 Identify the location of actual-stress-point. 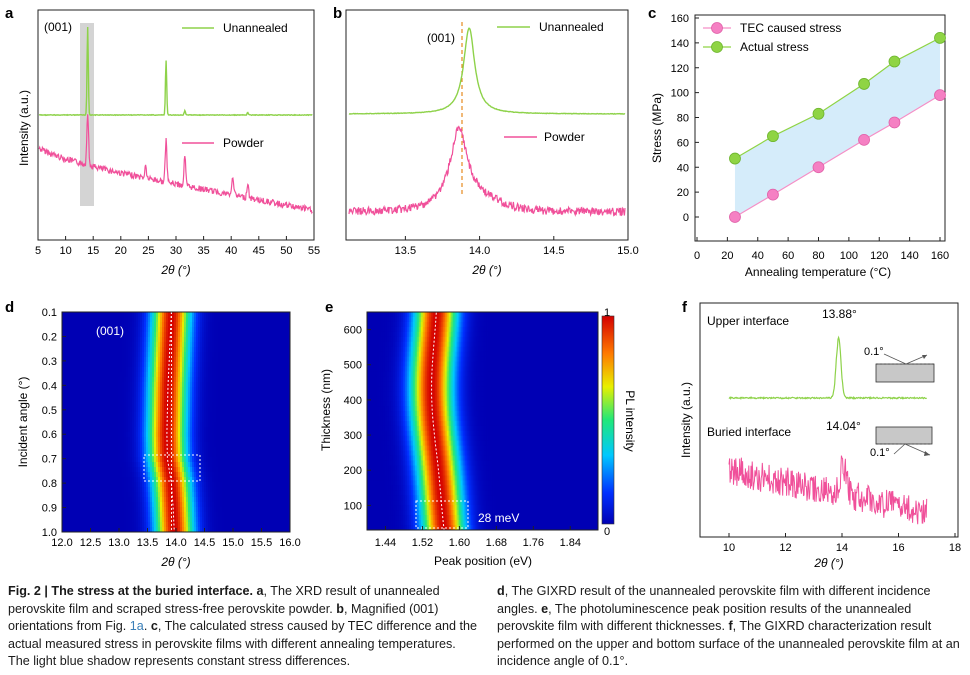
(940, 38).